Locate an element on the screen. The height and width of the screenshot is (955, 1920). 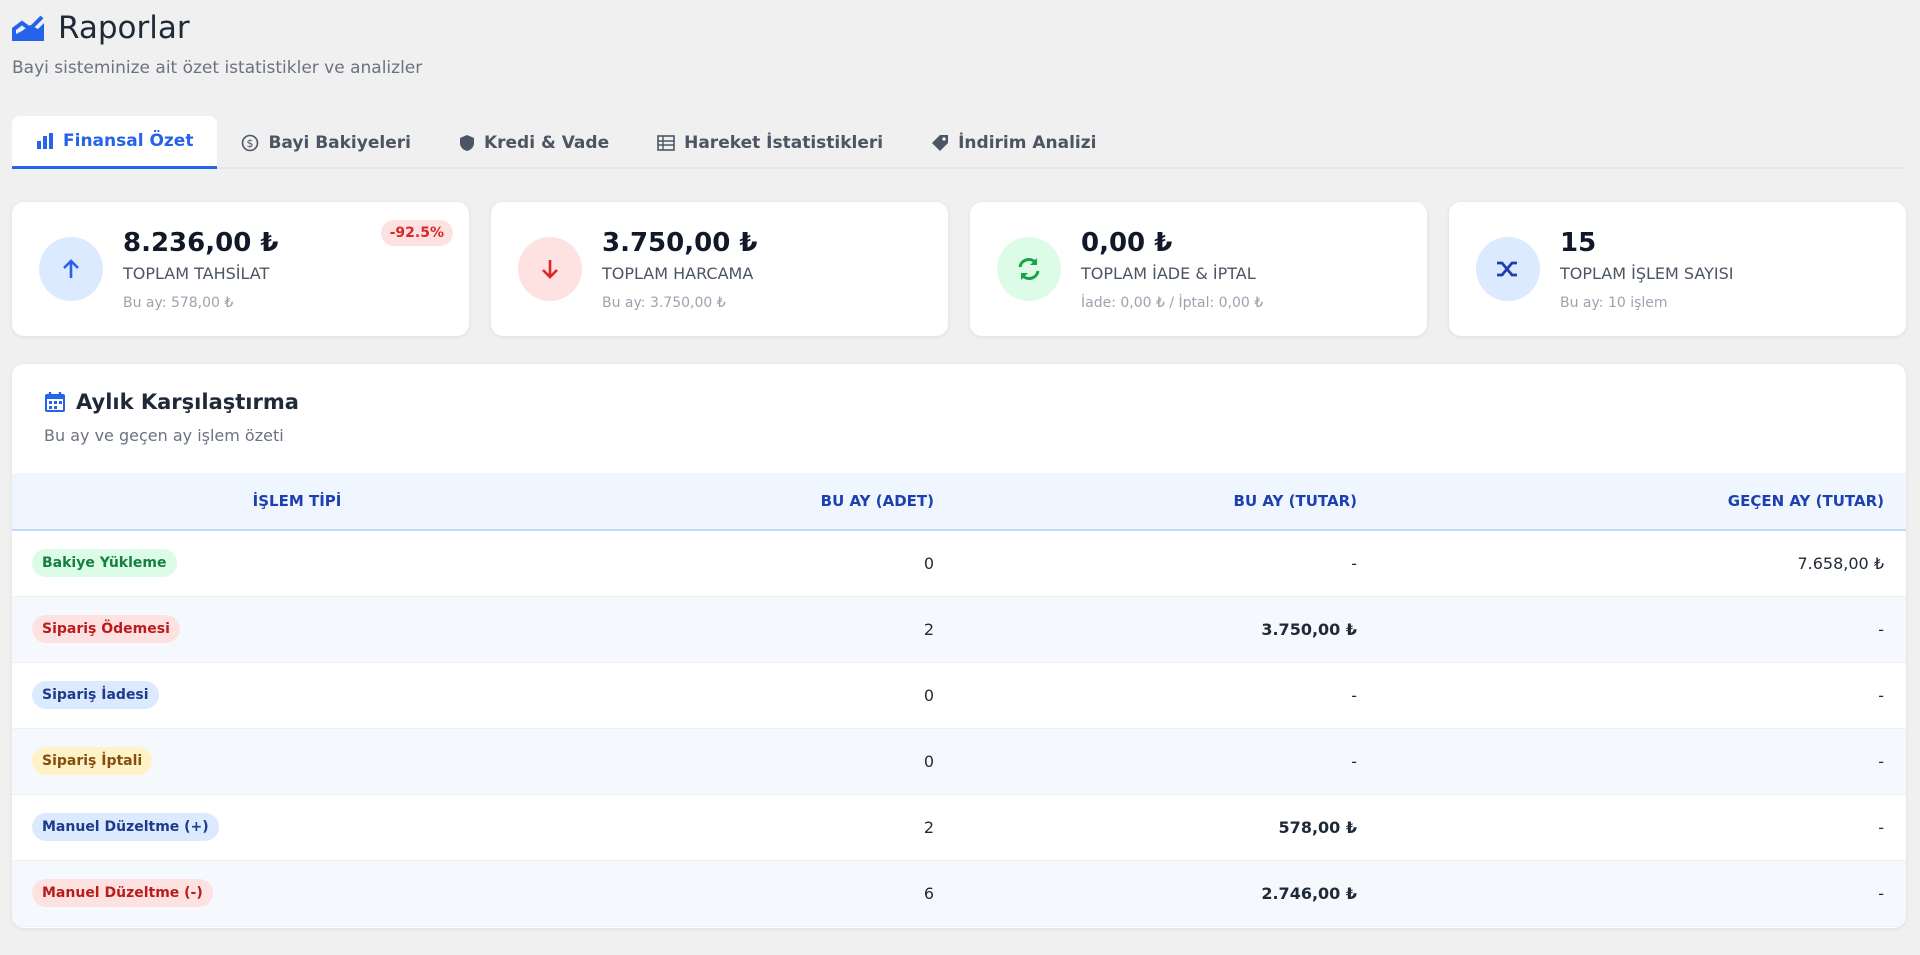
column-header: İŞLEM TİPİ is located at coordinates (297, 502).